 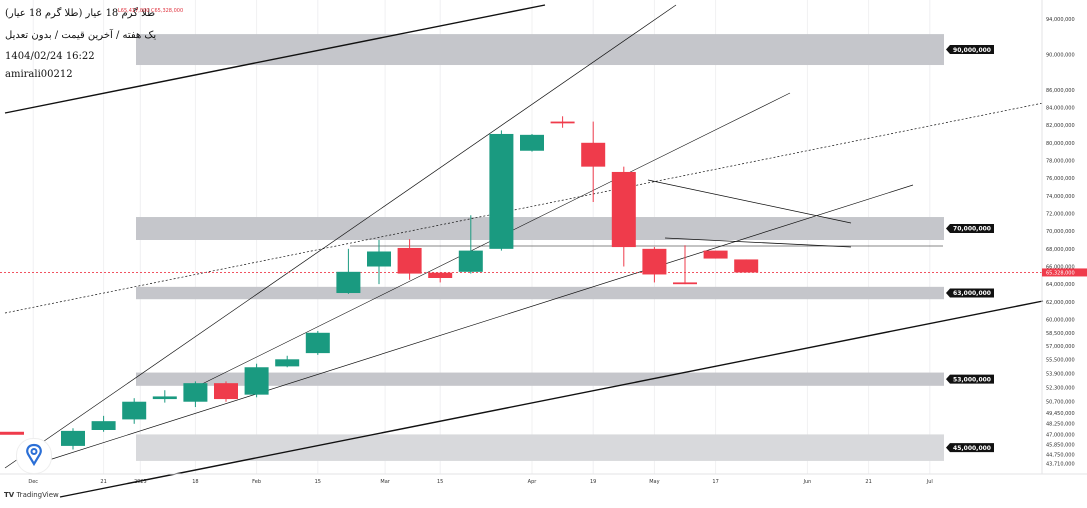 I want to click on left-edge-price-marker, so click(x=12, y=433).